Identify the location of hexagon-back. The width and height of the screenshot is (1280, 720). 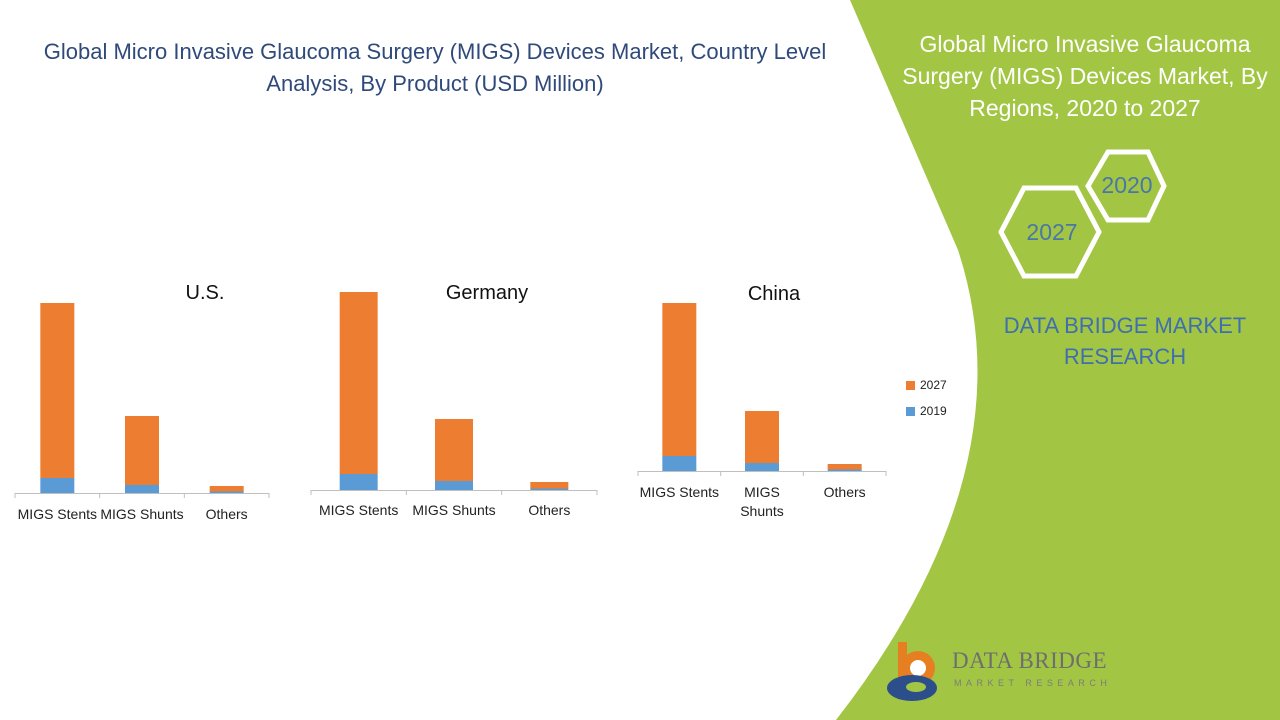
(1126, 186).